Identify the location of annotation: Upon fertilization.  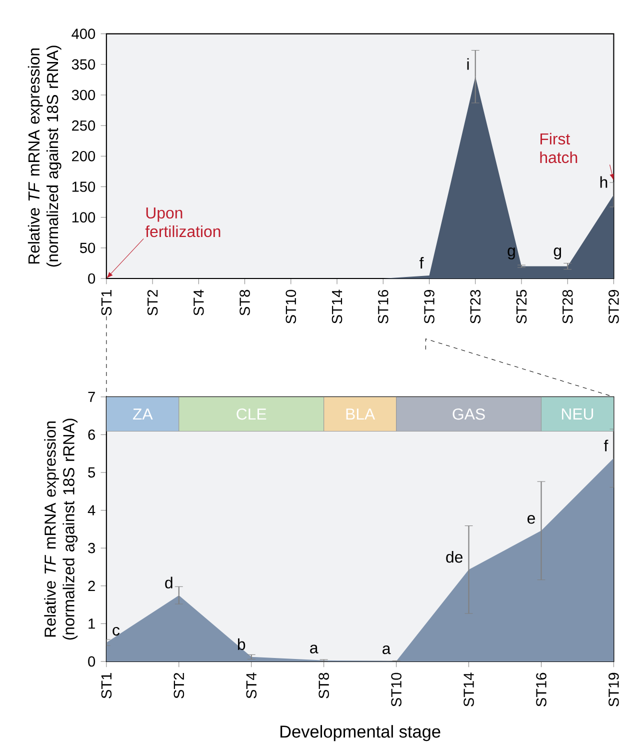
(183, 222).